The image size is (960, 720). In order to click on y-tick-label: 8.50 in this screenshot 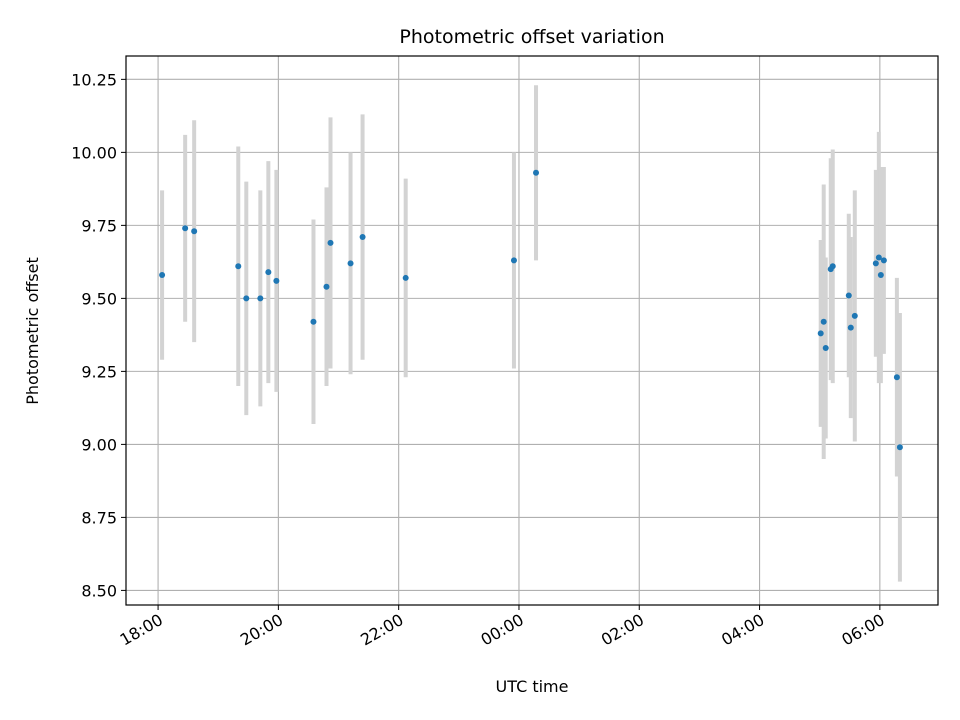, I will do `click(99, 590)`.